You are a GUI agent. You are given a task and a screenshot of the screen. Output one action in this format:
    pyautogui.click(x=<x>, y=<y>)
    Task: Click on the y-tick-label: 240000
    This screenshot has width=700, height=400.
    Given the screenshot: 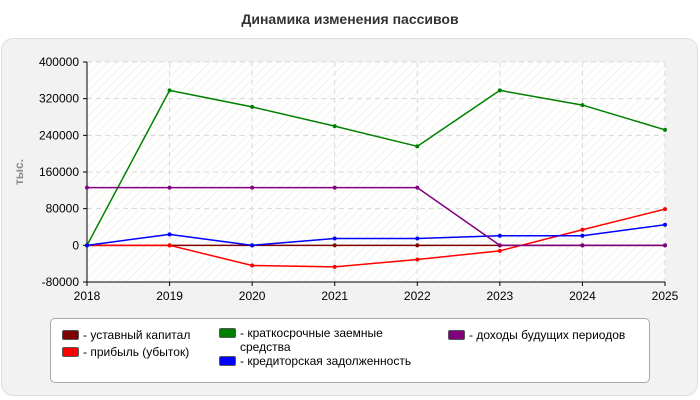 What is the action you would take?
    pyautogui.click(x=59, y=135)
    